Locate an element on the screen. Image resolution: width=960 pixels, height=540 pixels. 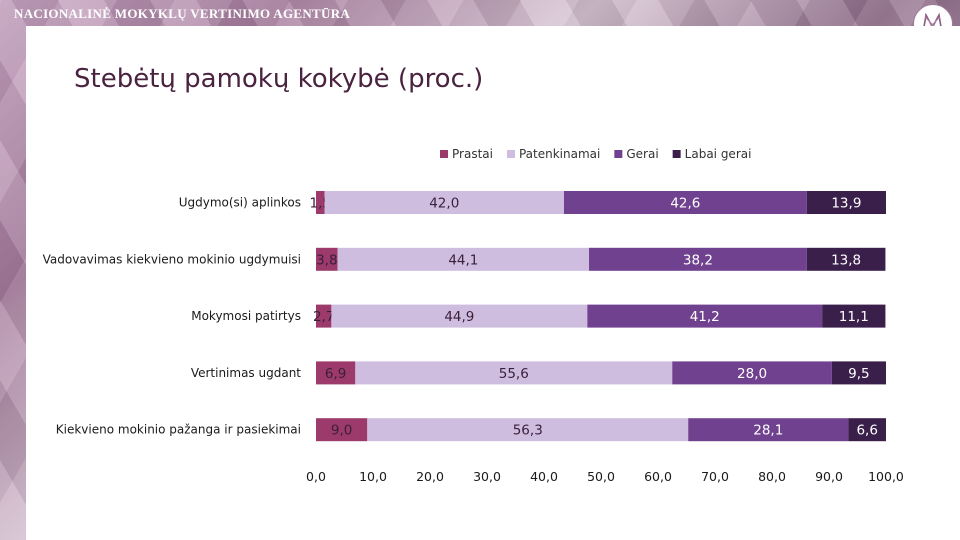
data-label: 56,3 is located at coordinates (528, 431).